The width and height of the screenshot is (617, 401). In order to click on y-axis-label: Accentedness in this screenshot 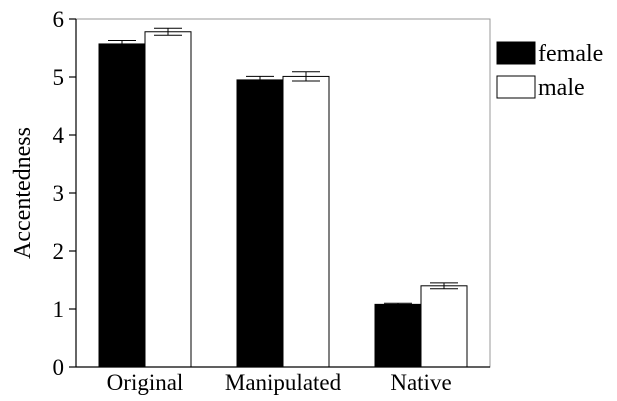, I will do `click(23, 193)`.